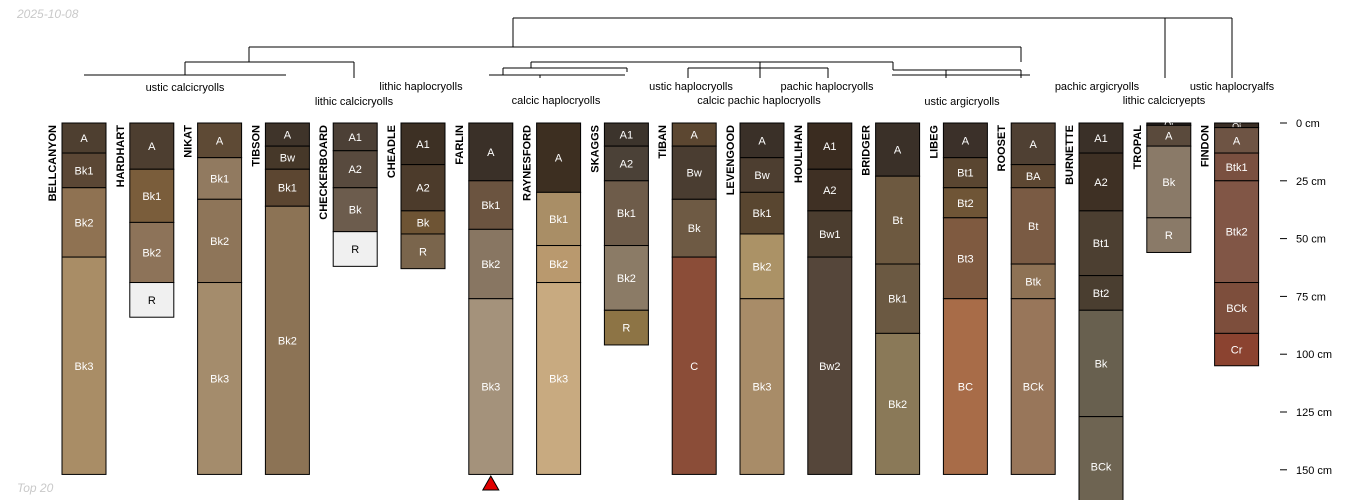 The height and width of the screenshot is (500, 1350). What do you see at coordinates (1237, 351) in the screenshot?
I see `horizon-label: Cr` at bounding box center [1237, 351].